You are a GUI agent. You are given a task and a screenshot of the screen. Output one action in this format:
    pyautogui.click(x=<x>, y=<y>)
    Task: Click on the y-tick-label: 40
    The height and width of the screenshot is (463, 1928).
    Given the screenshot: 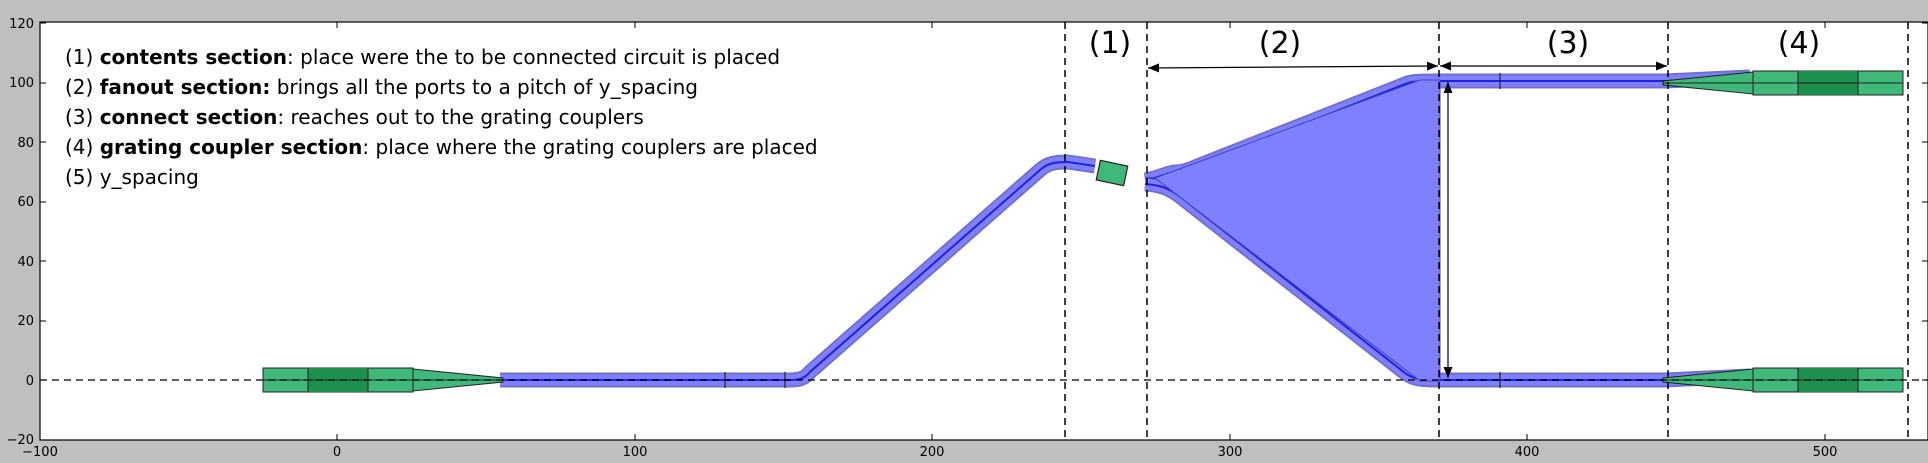 What is the action you would take?
    pyautogui.click(x=25, y=262)
    